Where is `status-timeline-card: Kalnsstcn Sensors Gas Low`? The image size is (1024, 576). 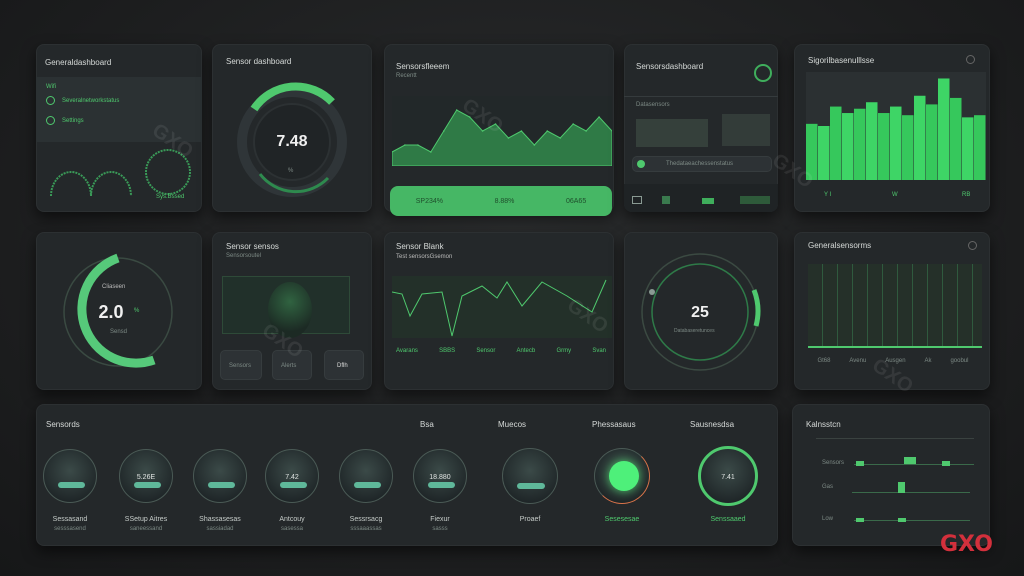 status-timeline-card: Kalnsstcn Sensors Gas Low is located at coordinates (891, 475).